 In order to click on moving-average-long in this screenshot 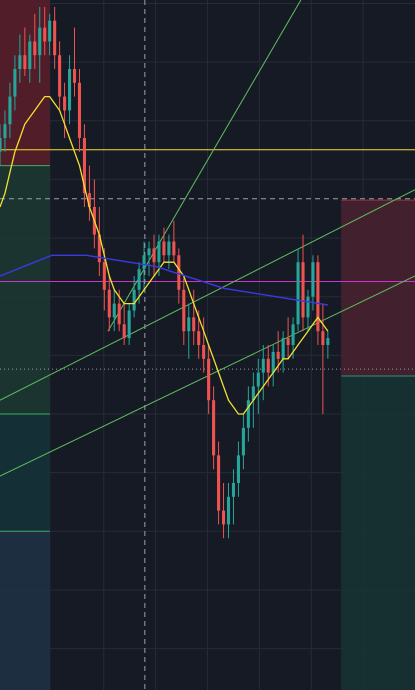, I will do `click(164, 280)`.